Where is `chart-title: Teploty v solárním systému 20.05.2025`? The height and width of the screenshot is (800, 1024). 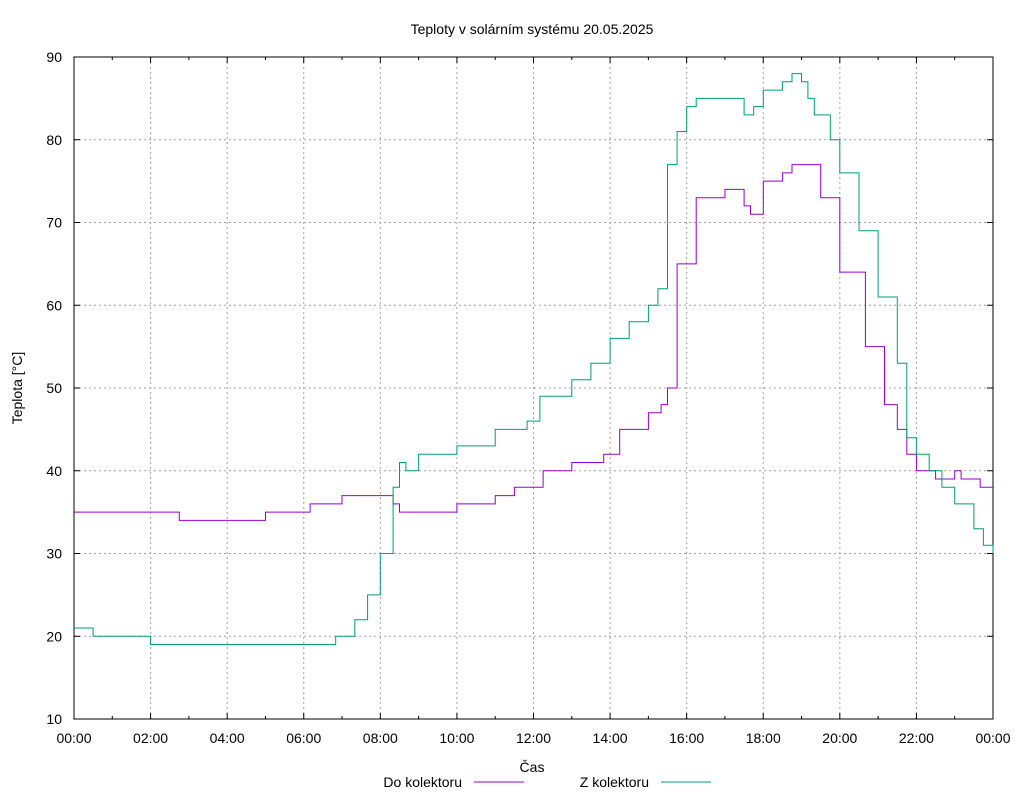
chart-title: Teploty v solárním systému 20.05.2025 is located at coordinates (532, 29).